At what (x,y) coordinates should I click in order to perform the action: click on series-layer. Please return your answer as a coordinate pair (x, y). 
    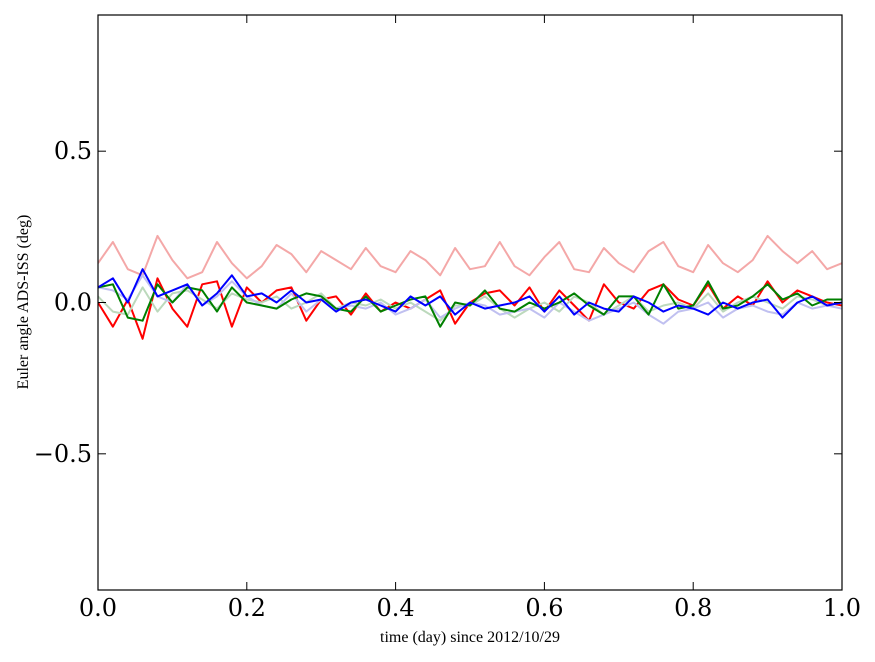
    Looking at the image, I should click on (470, 287).